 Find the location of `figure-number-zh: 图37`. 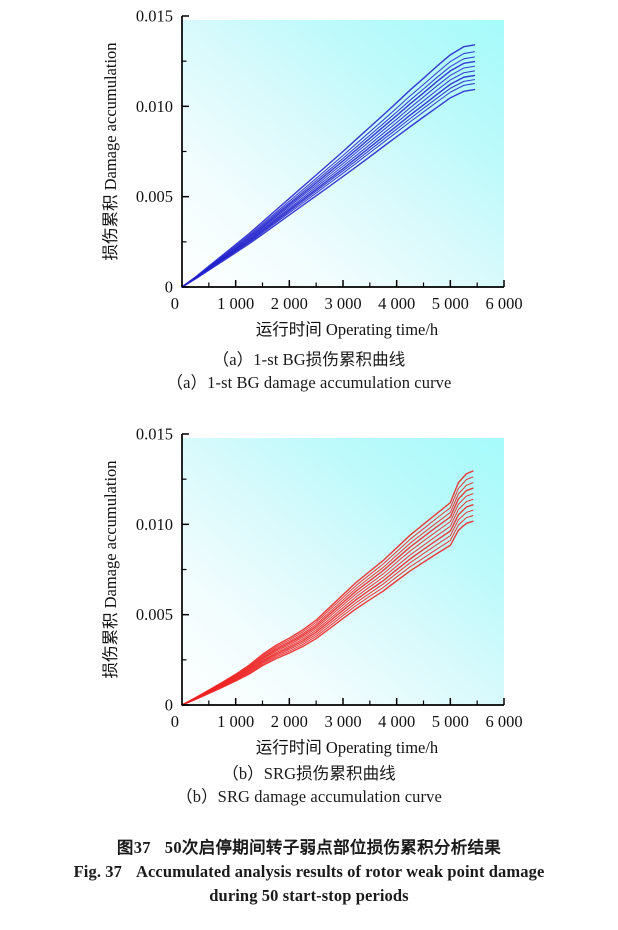

figure-number-zh: 图37 is located at coordinates (133, 847).